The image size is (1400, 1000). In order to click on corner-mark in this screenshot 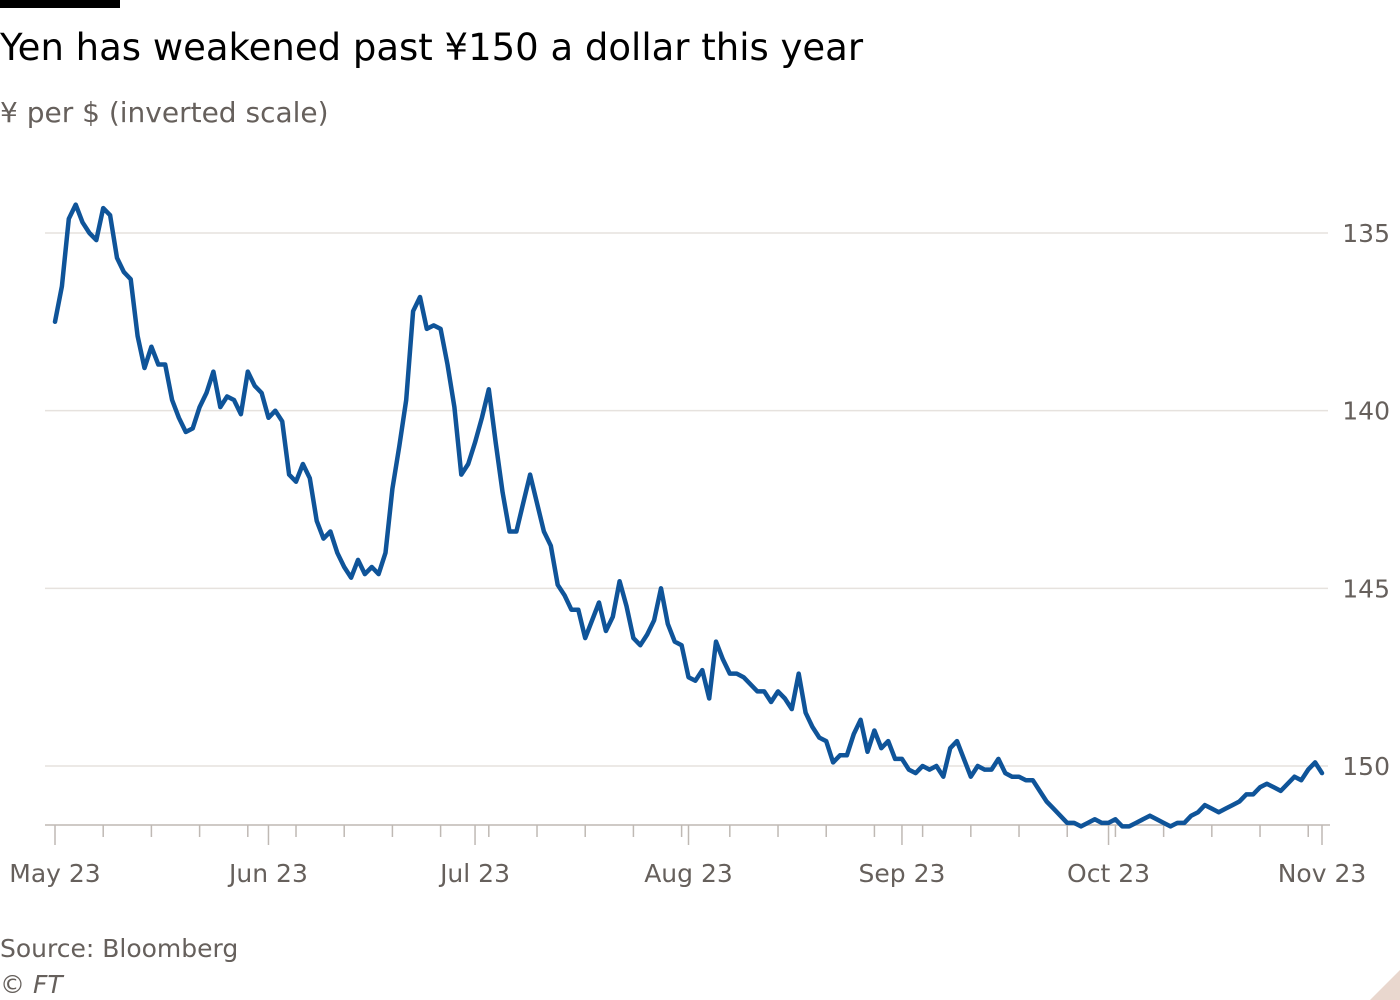, I will do `click(1385, 985)`.